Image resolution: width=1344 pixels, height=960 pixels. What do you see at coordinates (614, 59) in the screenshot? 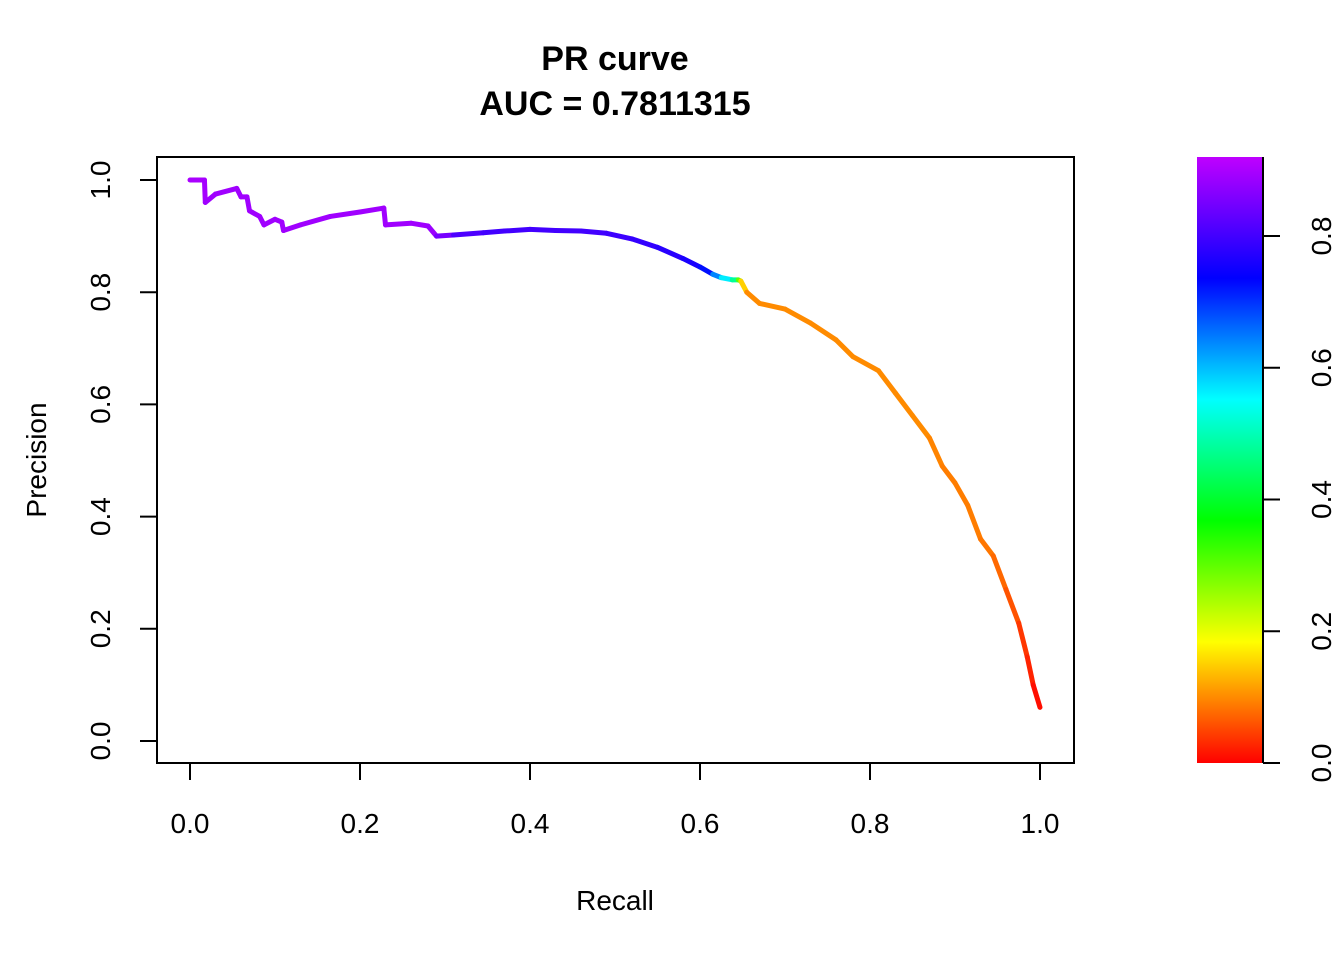
I see `chart-title: PR curve` at bounding box center [614, 59].